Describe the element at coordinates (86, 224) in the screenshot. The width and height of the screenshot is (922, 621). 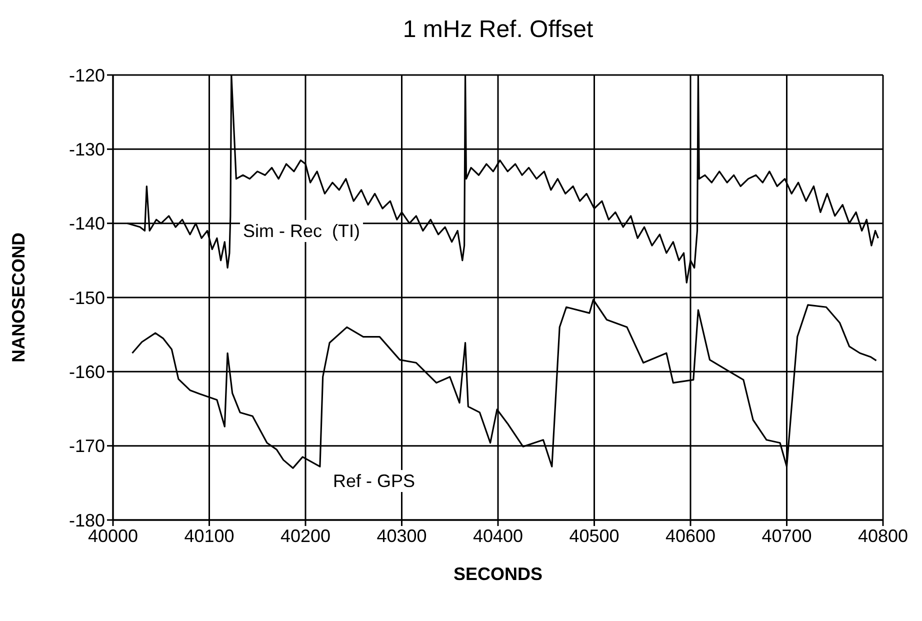
I see `y-tick-label: -140` at that location.